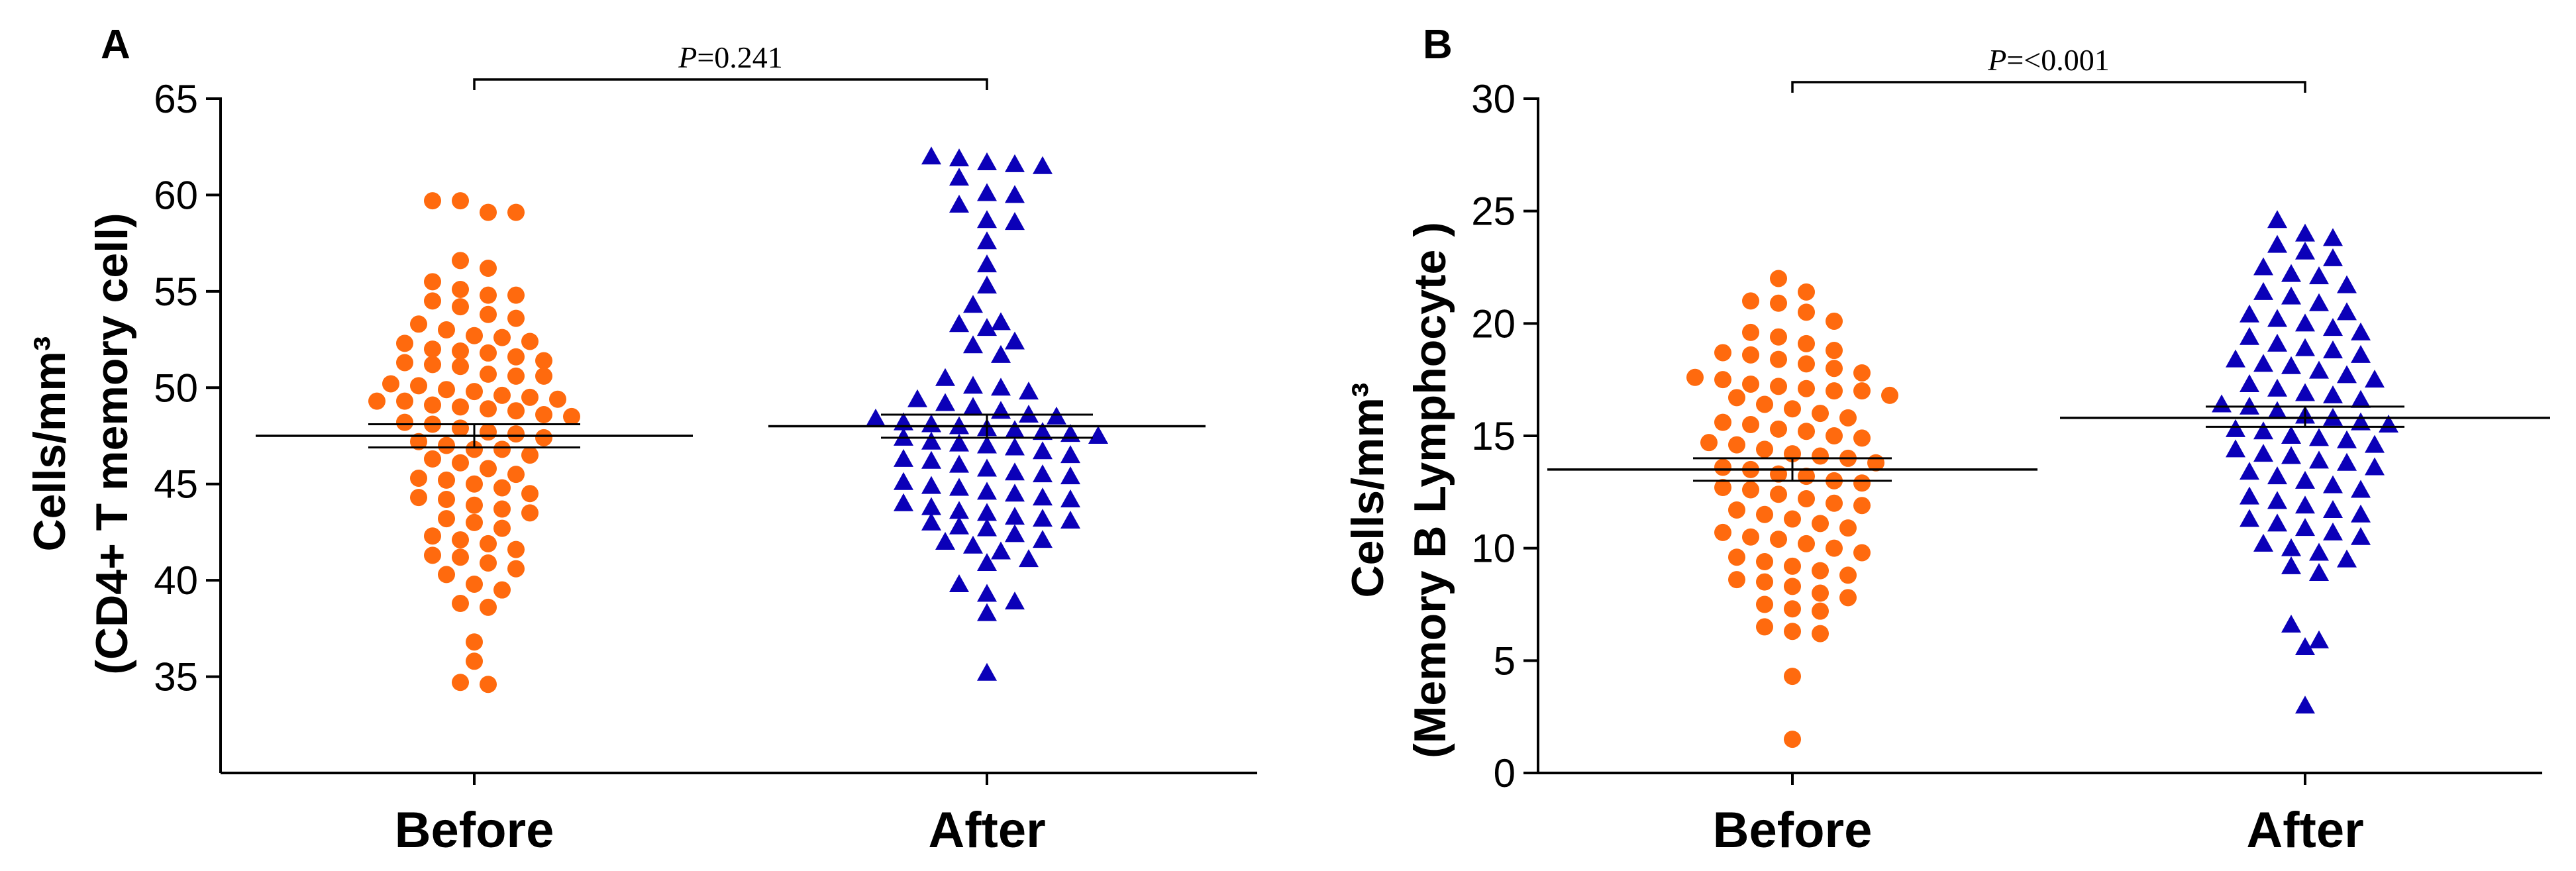  I want to click on panel-b-ylabel-line1: Cells/mm³, so click(1368, 491).